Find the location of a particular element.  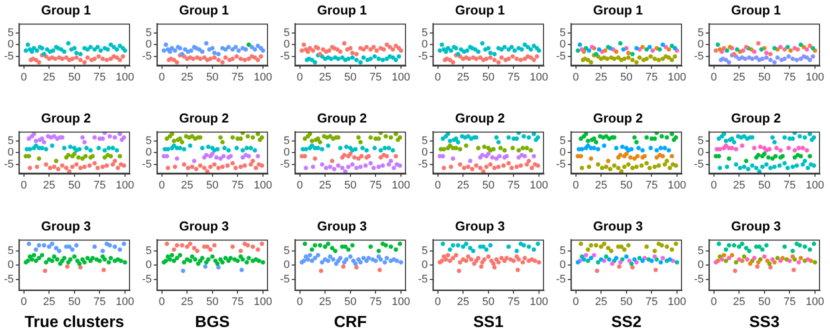

x-axis-title: BGS is located at coordinates (212, 322).